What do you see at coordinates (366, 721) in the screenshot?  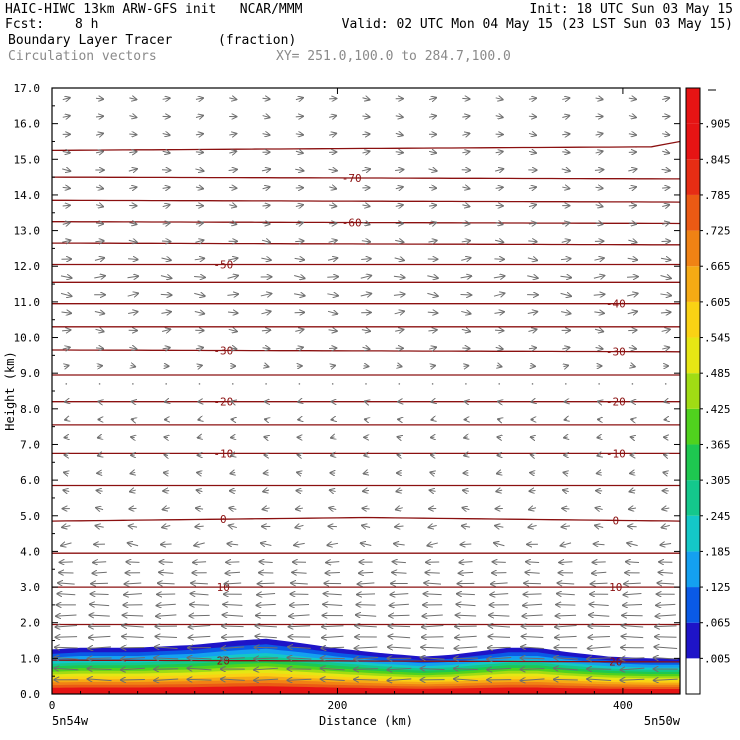 I see `x-axis-title: Distance (km)` at bounding box center [366, 721].